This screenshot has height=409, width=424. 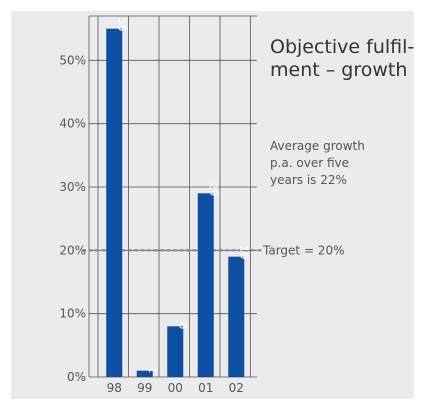 I want to click on title-line-2: ment – growth, so click(x=339, y=70).